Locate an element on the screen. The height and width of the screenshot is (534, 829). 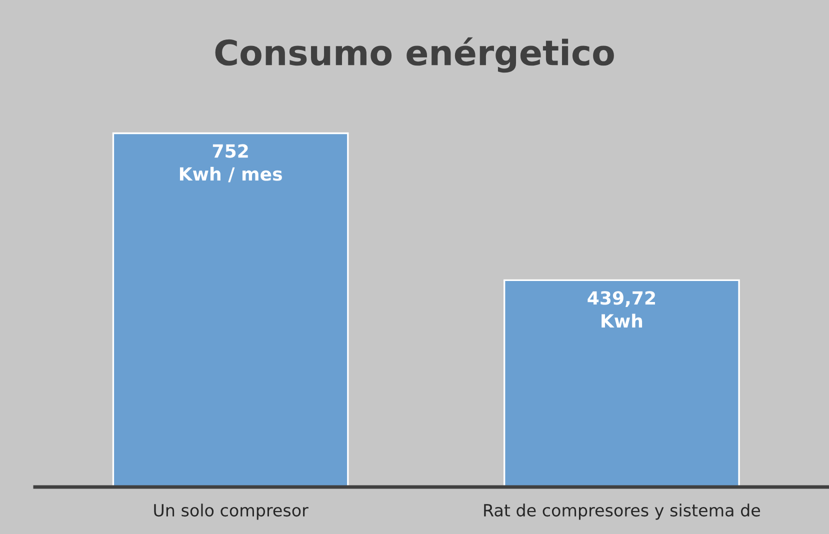
chart-title: Consumo enérgetico is located at coordinates (414, 55).